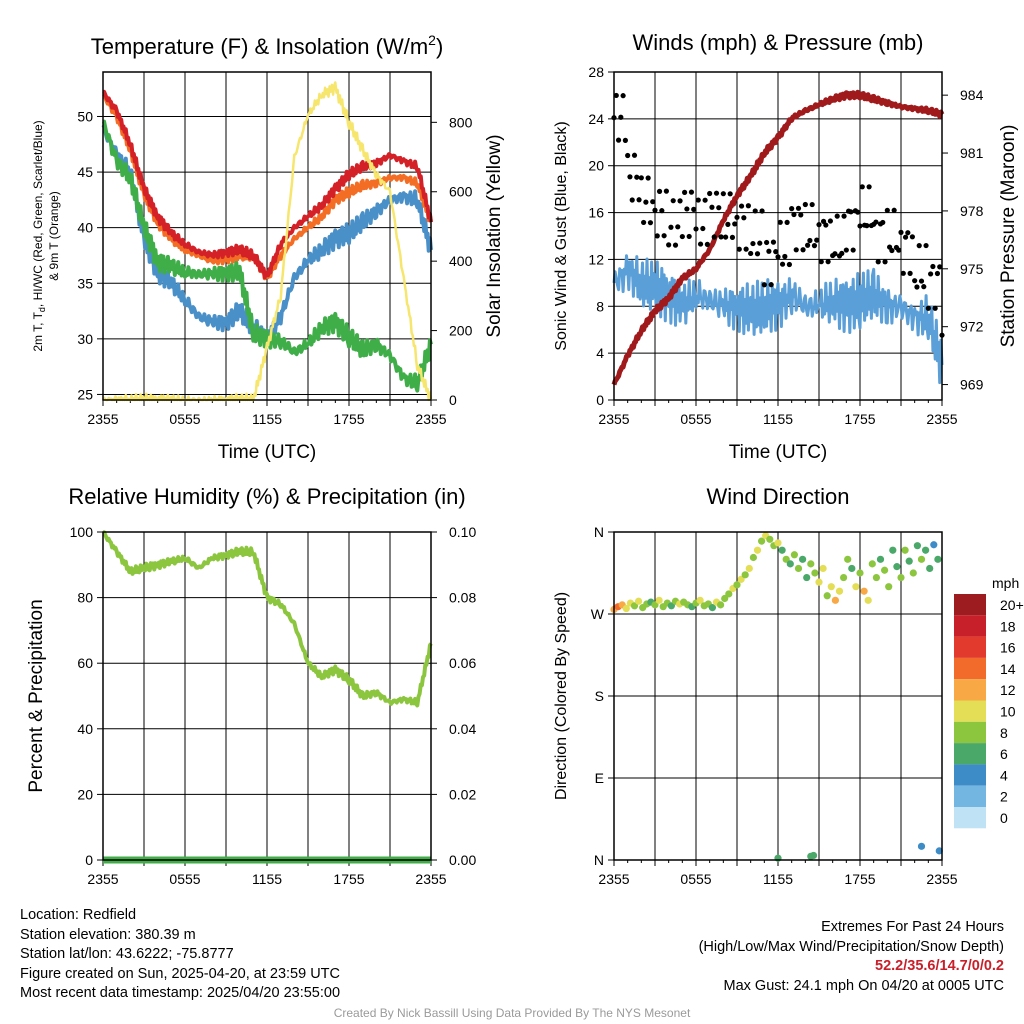 Image resolution: width=1024 pixels, height=1024 pixels. What do you see at coordinates (596, 166) in the screenshot?
I see `y-tick-label: 20` at bounding box center [596, 166].